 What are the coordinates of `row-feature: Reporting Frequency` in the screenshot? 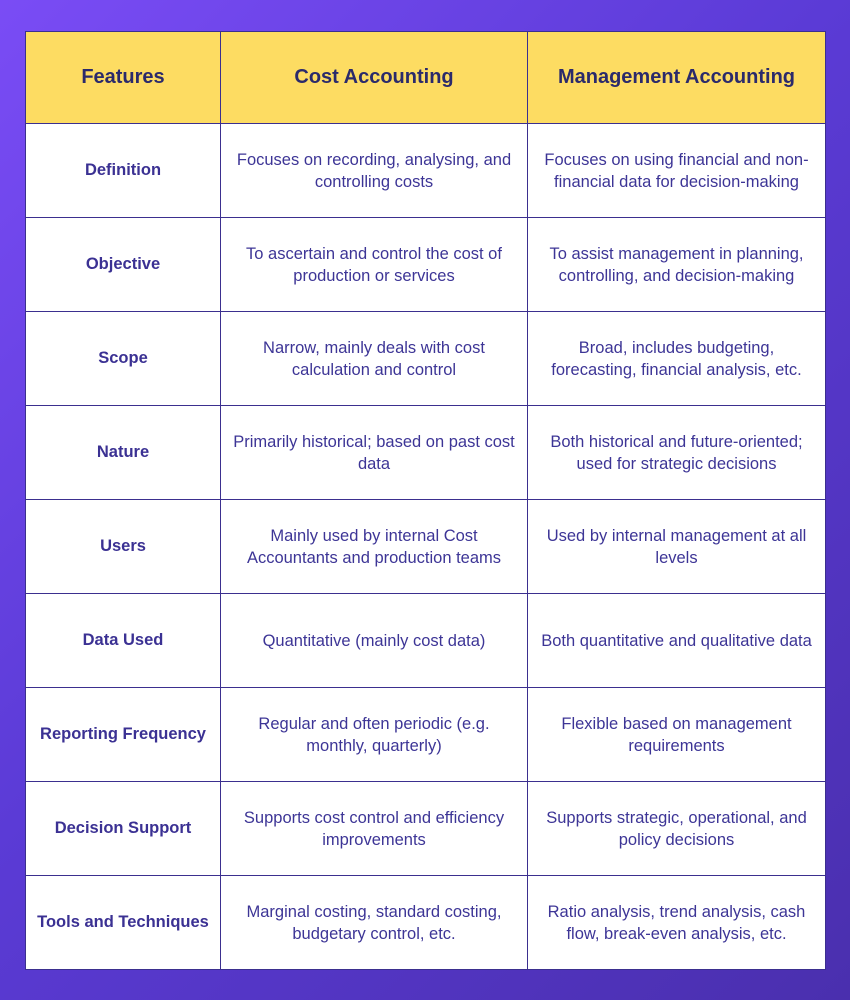 It's located at (123, 734).